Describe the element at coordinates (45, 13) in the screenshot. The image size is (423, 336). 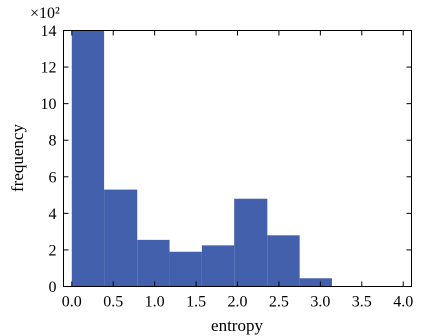
I see `y-multiplier-label: ×10²` at that location.